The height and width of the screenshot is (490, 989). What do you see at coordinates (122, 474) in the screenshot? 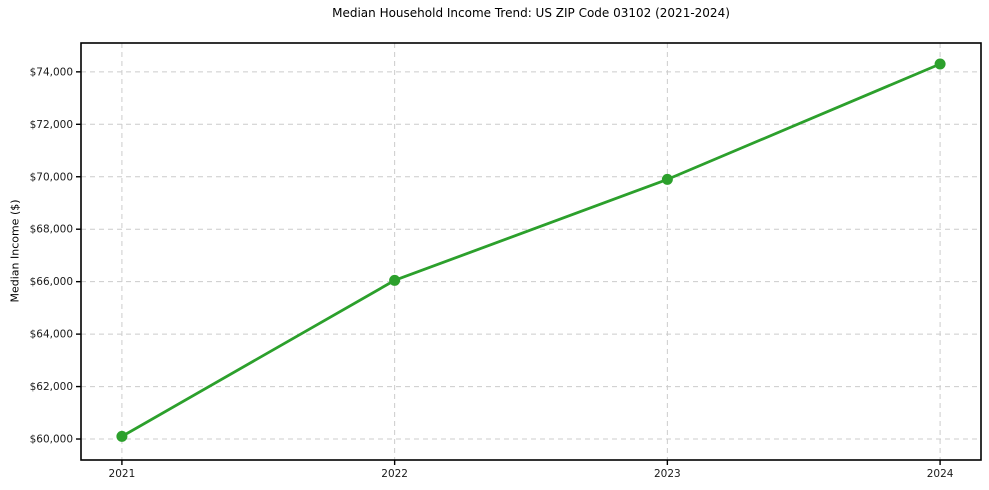
I see `x-tick-label: 2021` at bounding box center [122, 474].